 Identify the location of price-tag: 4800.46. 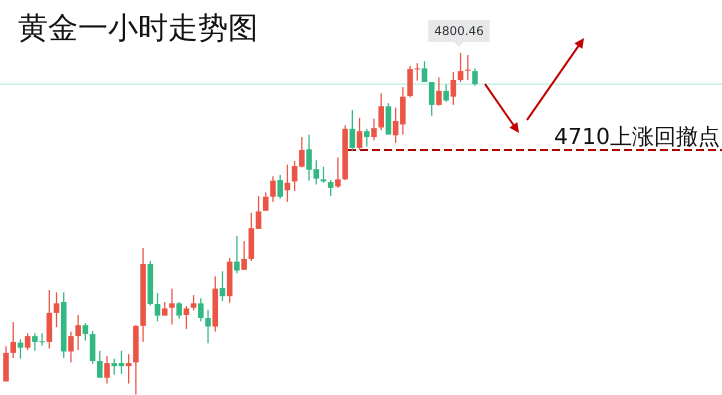
(459, 33).